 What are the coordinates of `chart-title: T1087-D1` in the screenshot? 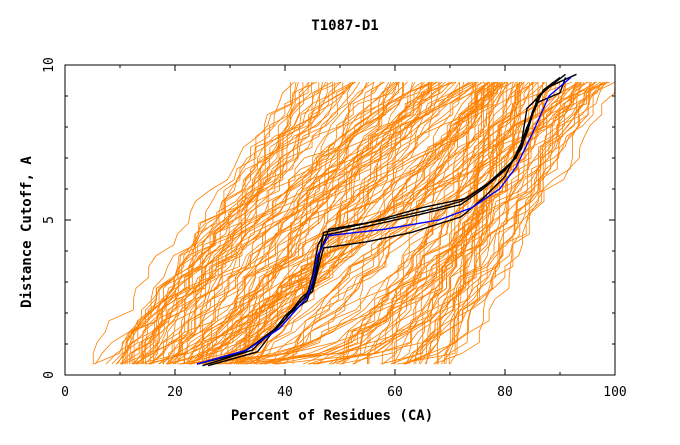 It's located at (344, 26).